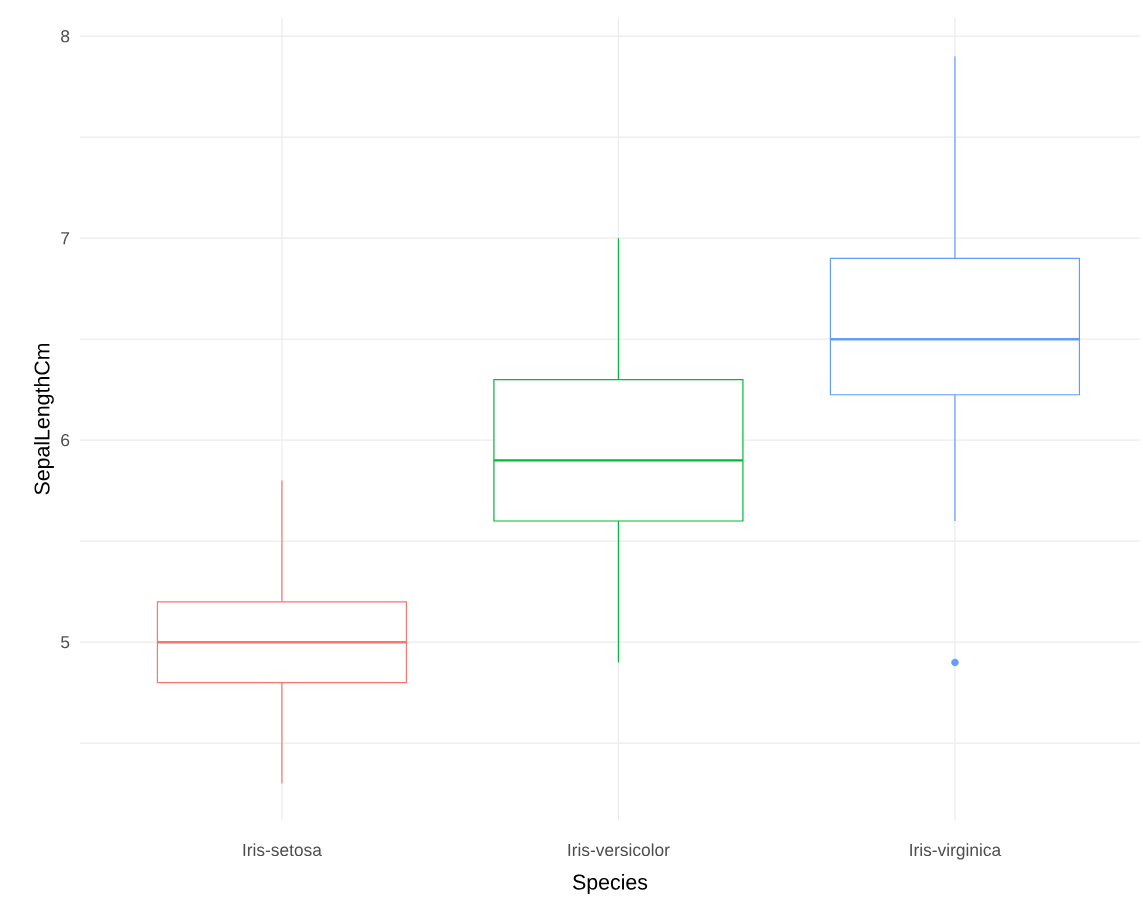  I want to click on x-tick-label: Iris-setosa, so click(282, 850).